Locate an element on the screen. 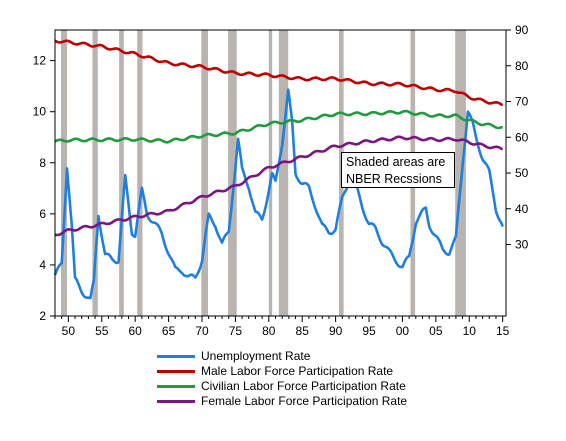 The width and height of the screenshot is (566, 441). right-tick-label-40: 40 is located at coordinates (522, 209).